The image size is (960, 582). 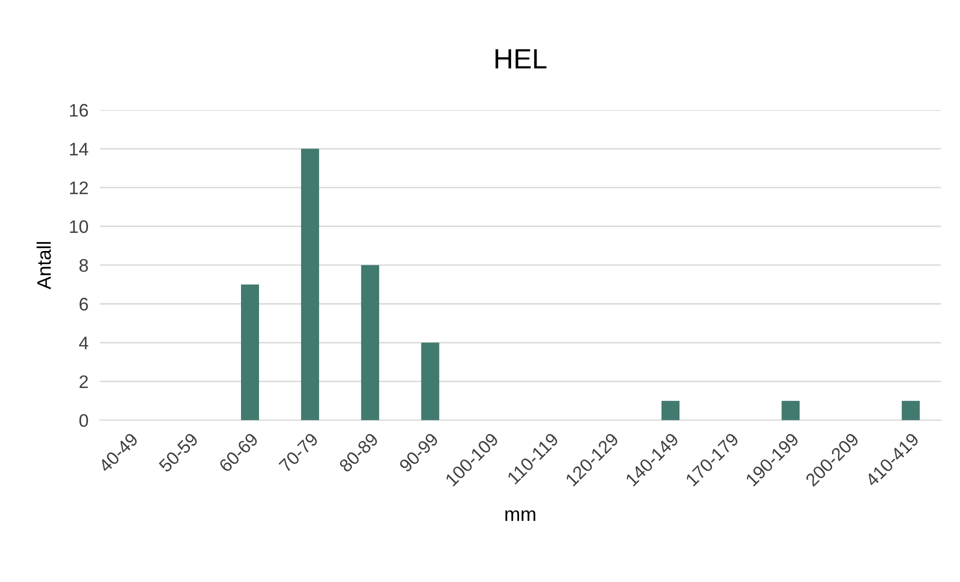 What do you see at coordinates (521, 58) in the screenshot?
I see `chart-title: HEL` at bounding box center [521, 58].